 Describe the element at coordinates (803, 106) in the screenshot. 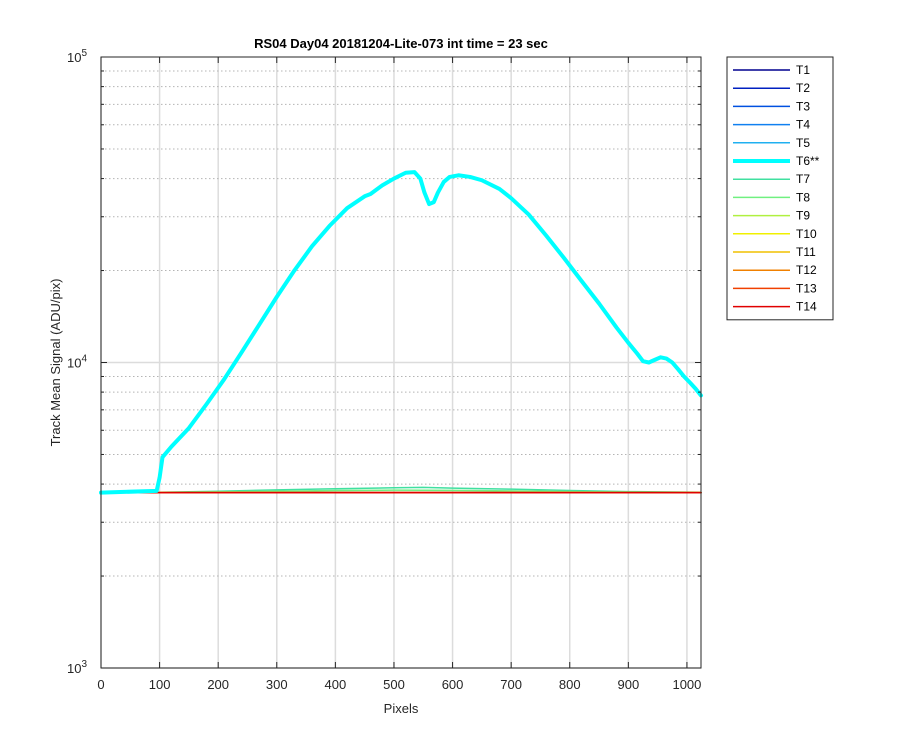

I see `legend-label-T3: T3` at that location.